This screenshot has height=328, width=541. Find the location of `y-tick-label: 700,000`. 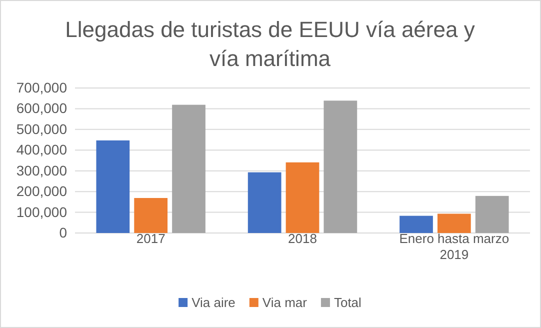

y-tick-label: 700,000 is located at coordinates (42, 87).